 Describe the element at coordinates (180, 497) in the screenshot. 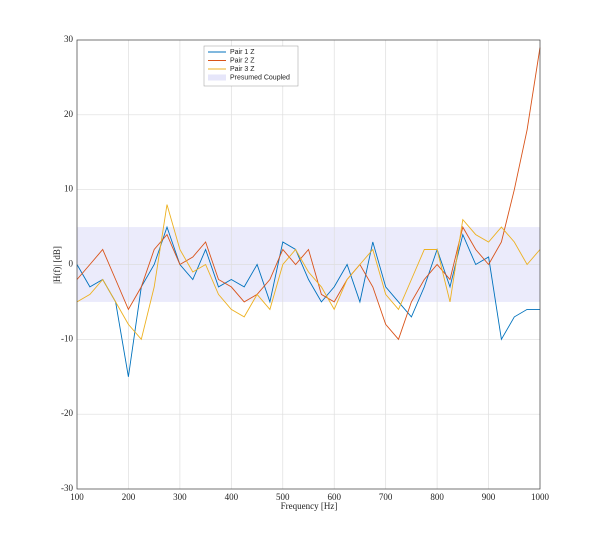

I see `x-tick-label: 300` at that location.